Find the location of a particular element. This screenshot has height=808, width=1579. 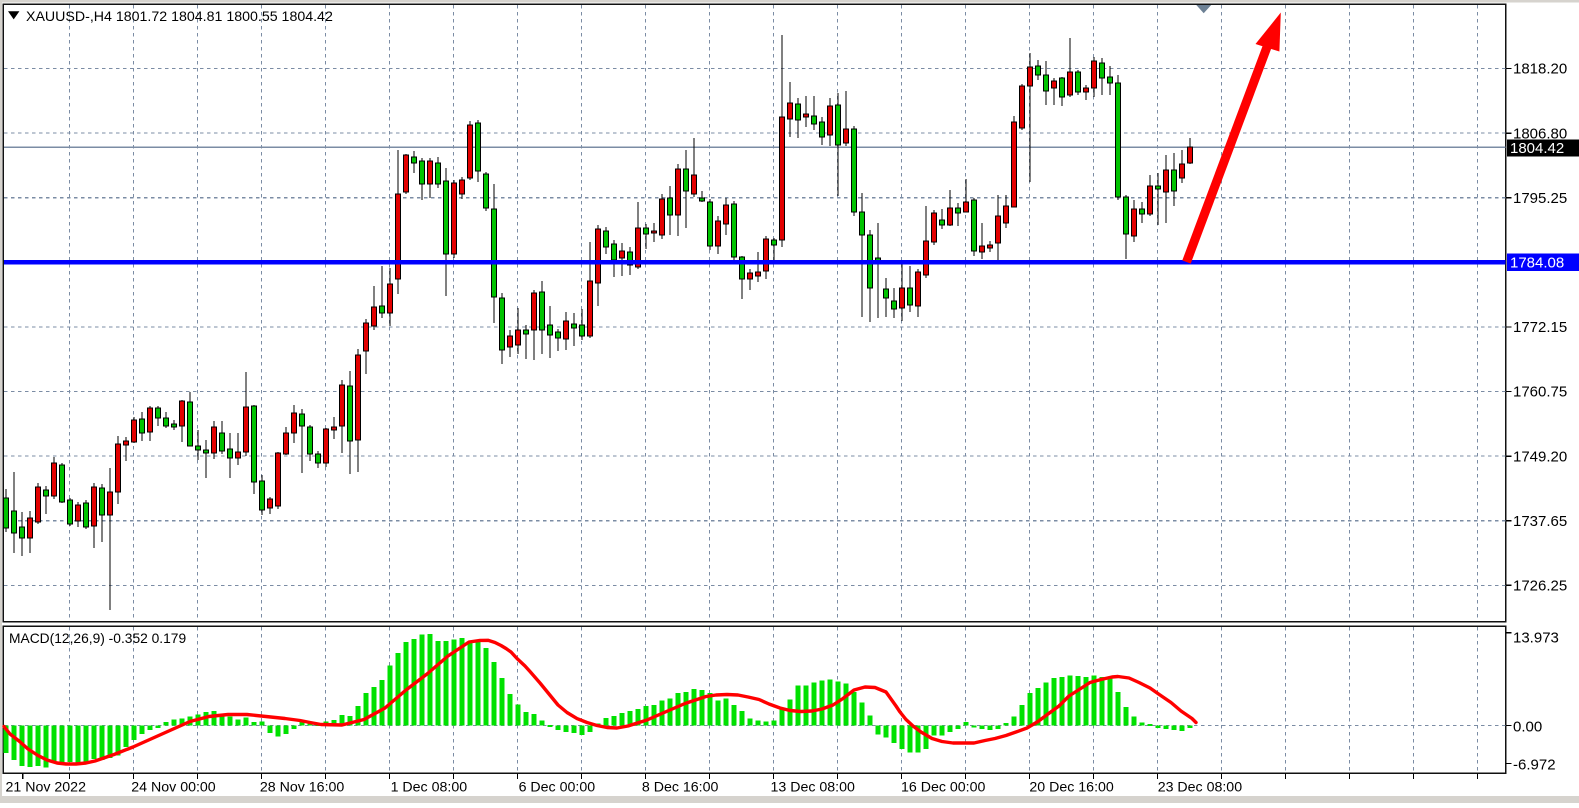

svg-text: 8 Dec 16:00 is located at coordinates (680, 787).